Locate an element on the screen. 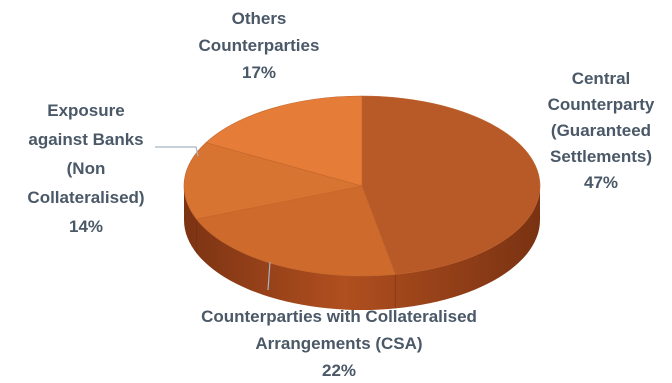  label-exposure-value: 14% is located at coordinates (86, 226).